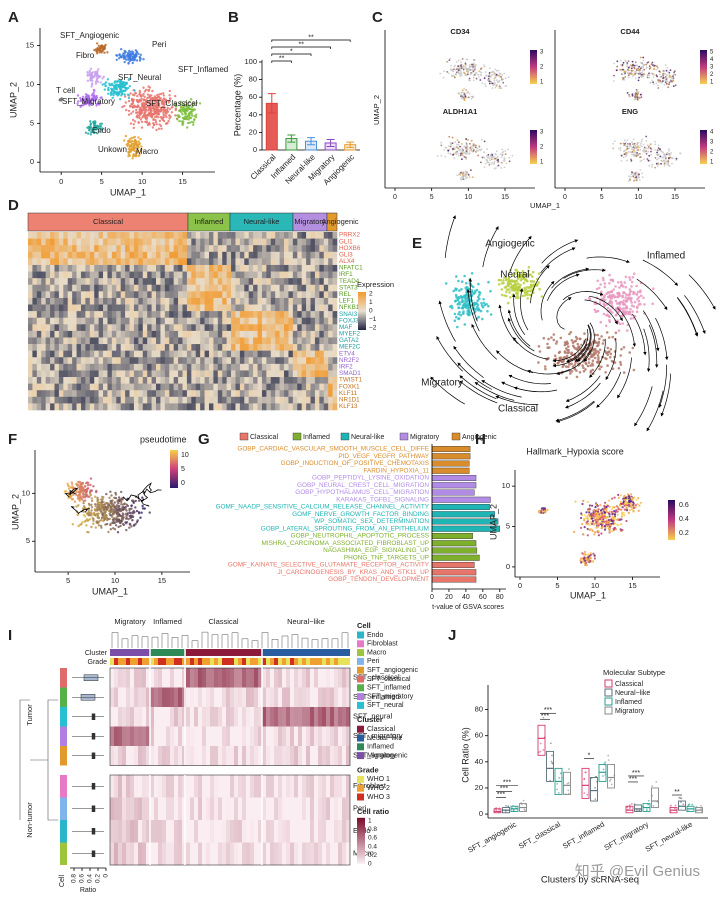 Image resolution: width=720 pixels, height=898 pixels. Describe the element at coordinates (371, 302) in the screenshot. I see `legend-tick: 1` at that location.